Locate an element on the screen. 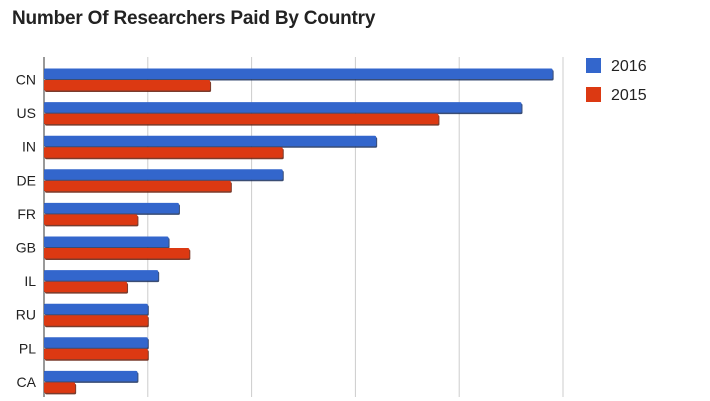 The width and height of the screenshot is (710, 401). chart-title: Number Of Researchers Paid By Country is located at coordinates (194, 18).